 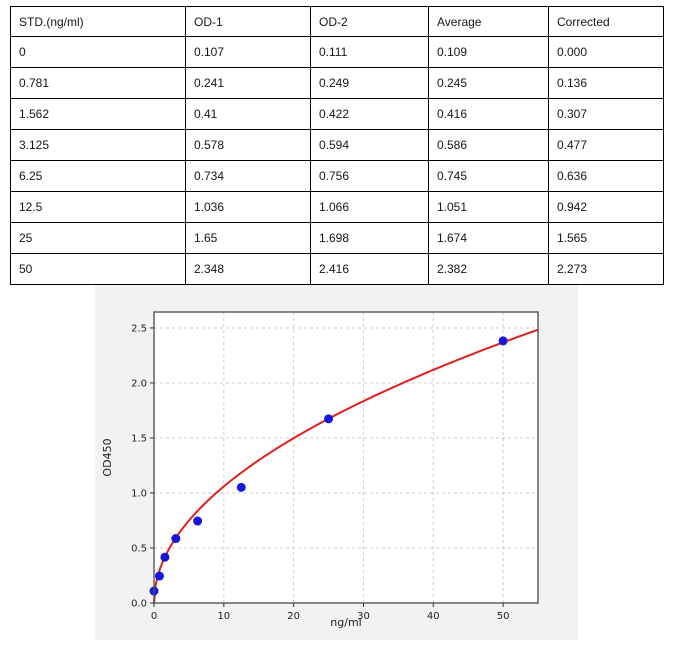 I want to click on table-cell: 2.382, so click(x=488, y=269).